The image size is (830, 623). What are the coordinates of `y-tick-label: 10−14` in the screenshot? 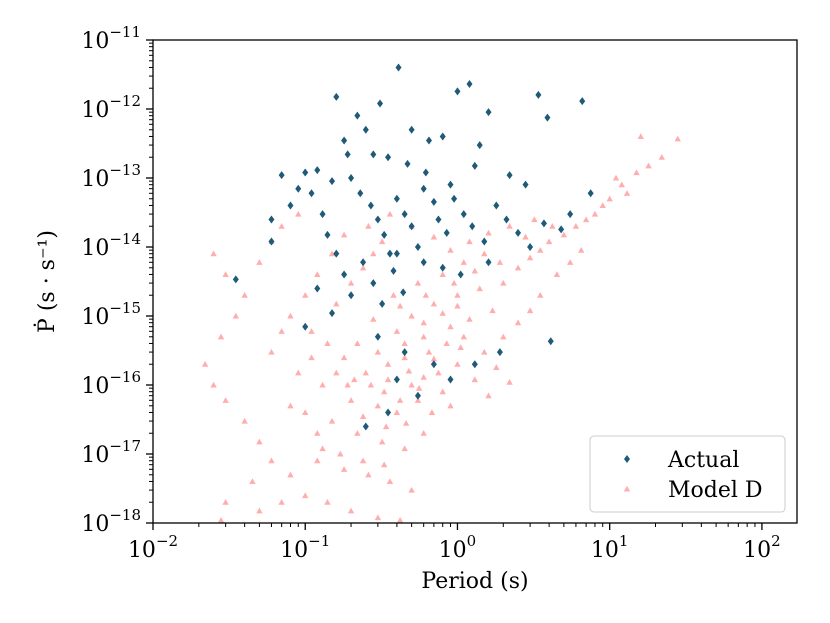 It's located at (111, 245).